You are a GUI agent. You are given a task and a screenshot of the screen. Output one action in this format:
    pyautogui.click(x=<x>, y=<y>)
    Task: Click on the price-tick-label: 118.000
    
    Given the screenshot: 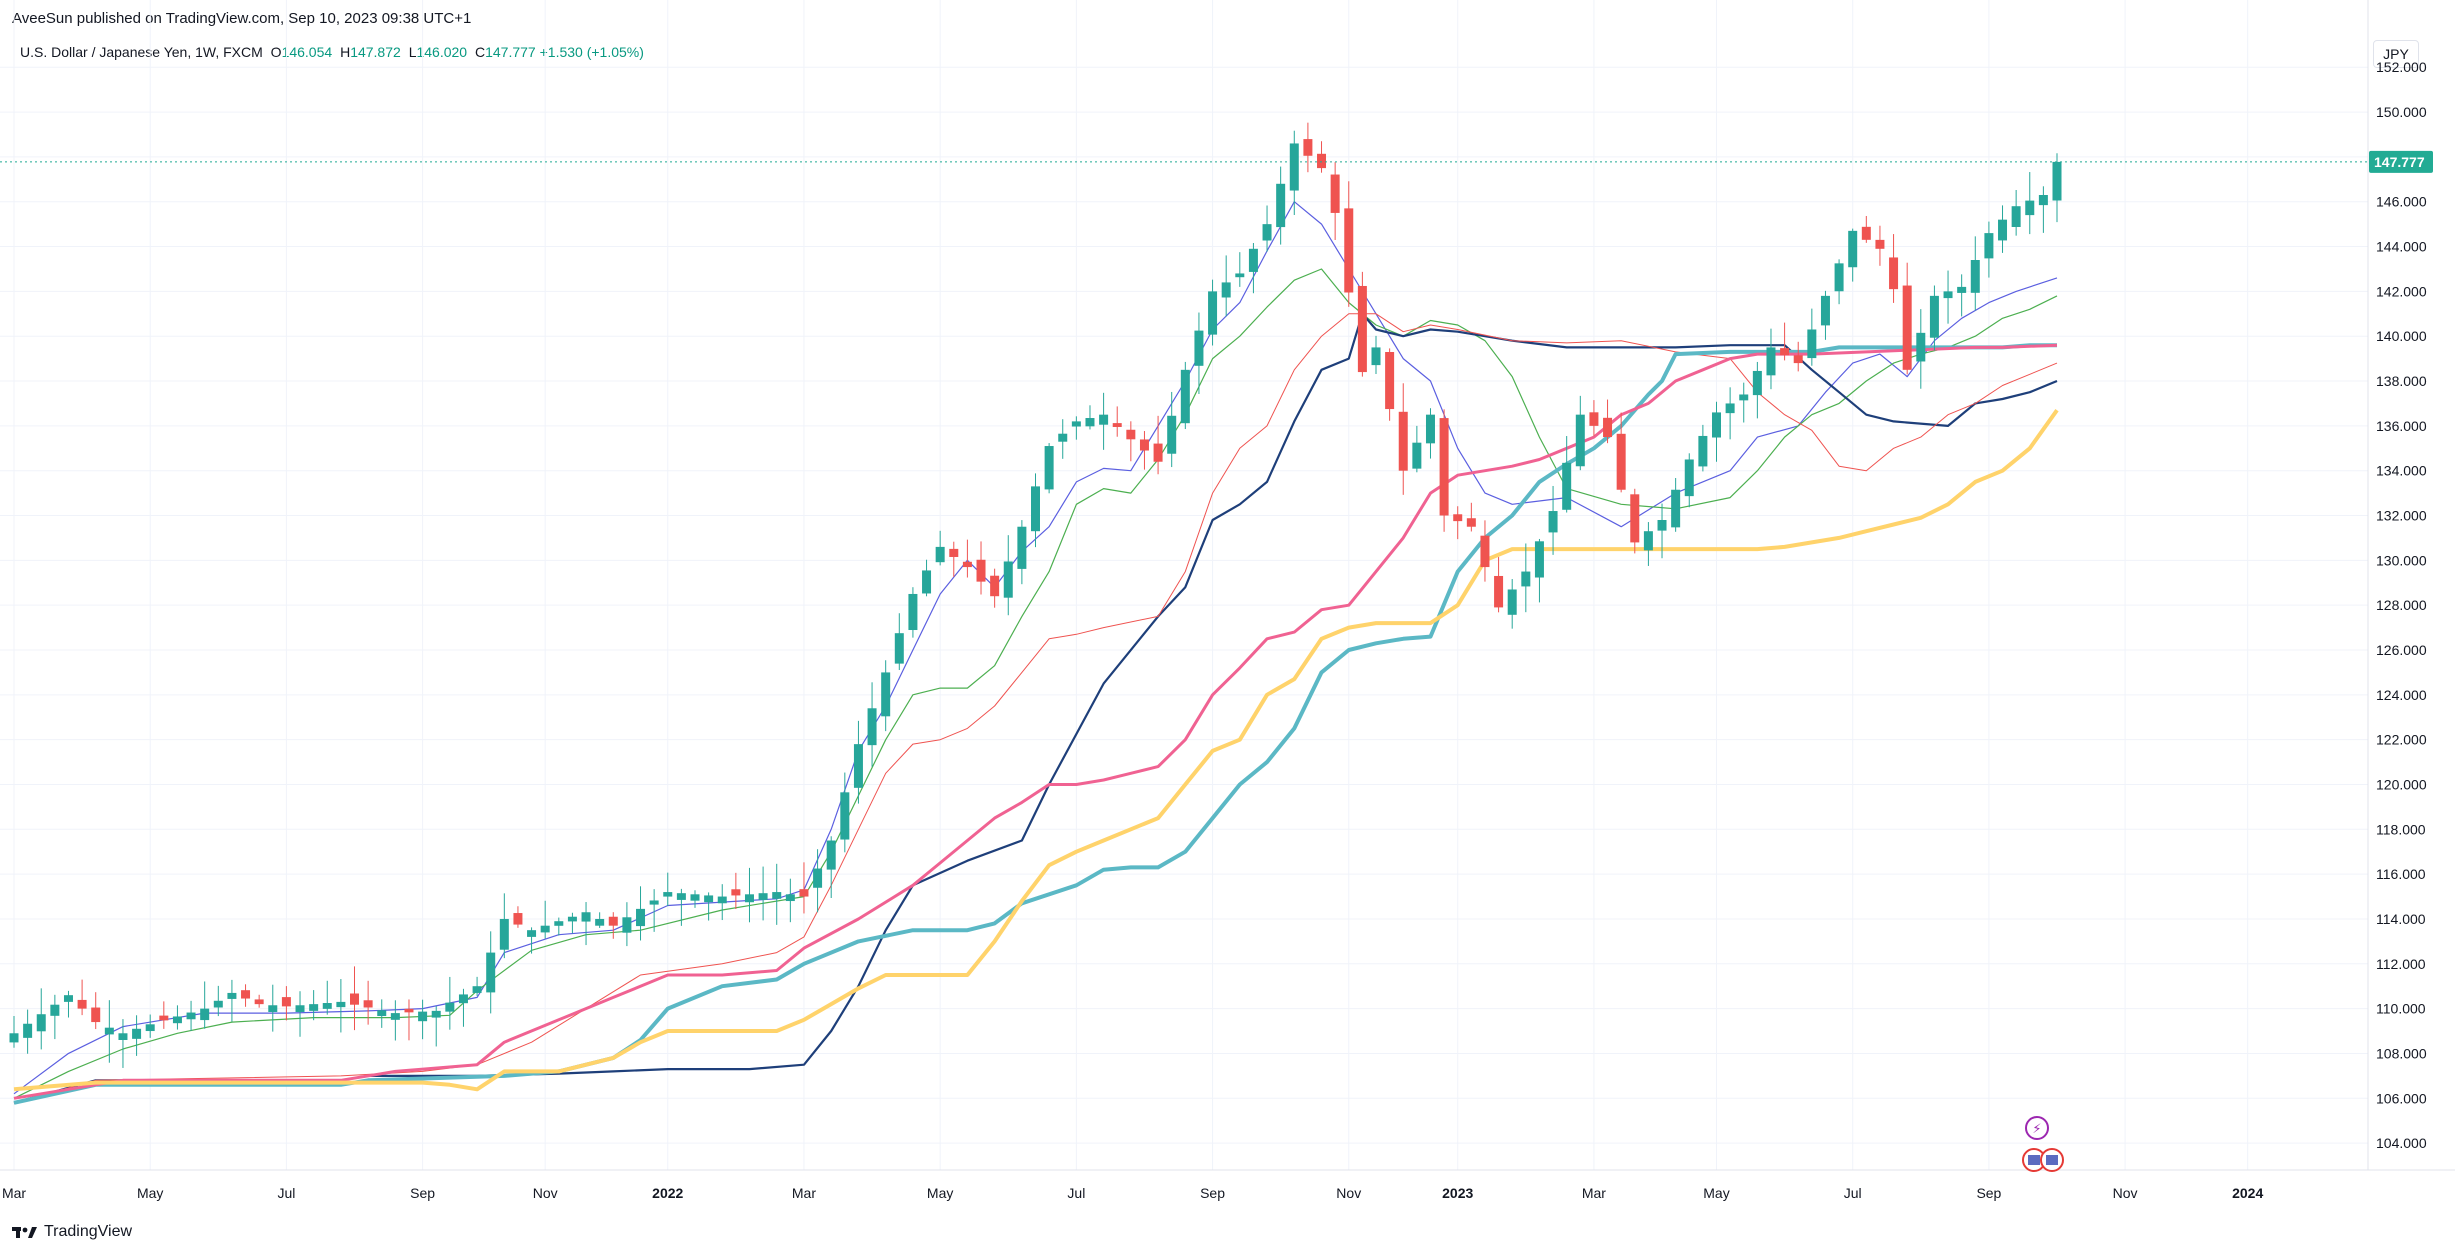 What is the action you would take?
    pyautogui.click(x=2401, y=829)
    